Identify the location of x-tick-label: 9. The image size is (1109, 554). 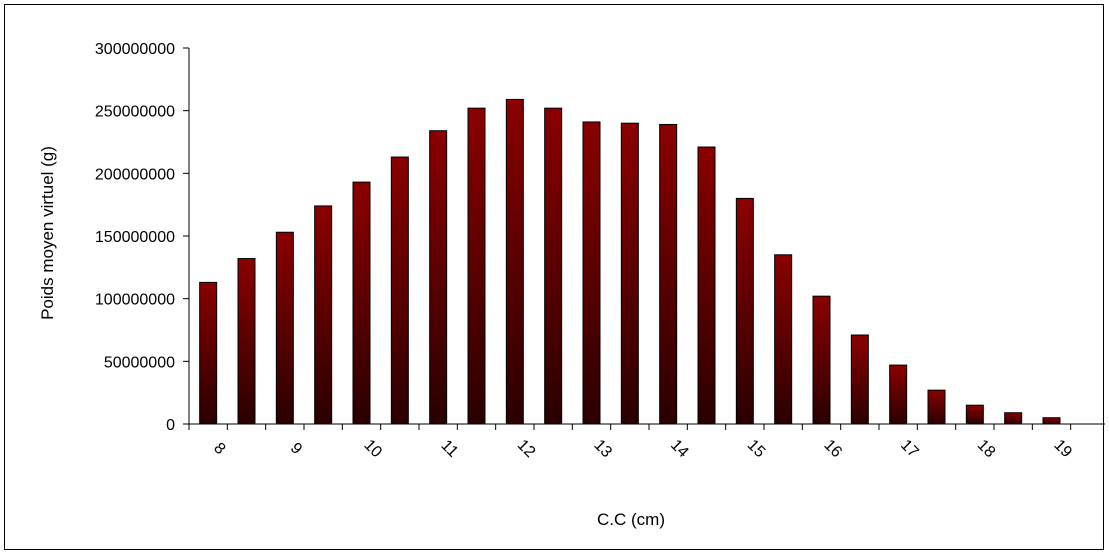
(296, 449).